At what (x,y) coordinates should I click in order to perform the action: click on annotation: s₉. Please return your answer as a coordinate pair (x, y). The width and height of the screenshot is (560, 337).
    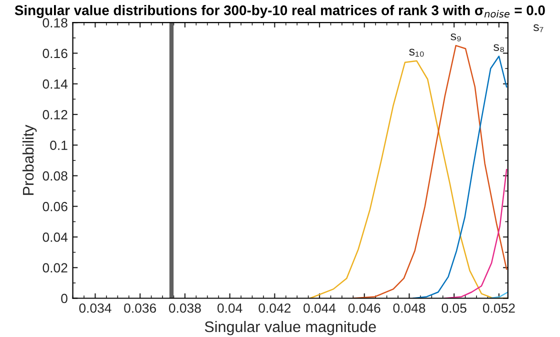
    Looking at the image, I should click on (455, 37).